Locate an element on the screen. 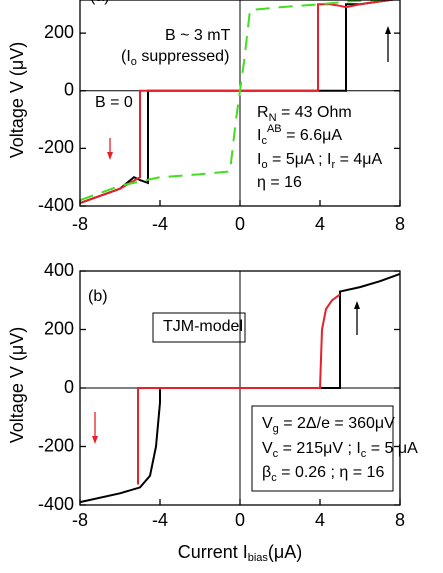 This screenshot has height=573, width=443. annotation: Vc = 215μV ; Ic = 5 μA is located at coordinates (340, 450).